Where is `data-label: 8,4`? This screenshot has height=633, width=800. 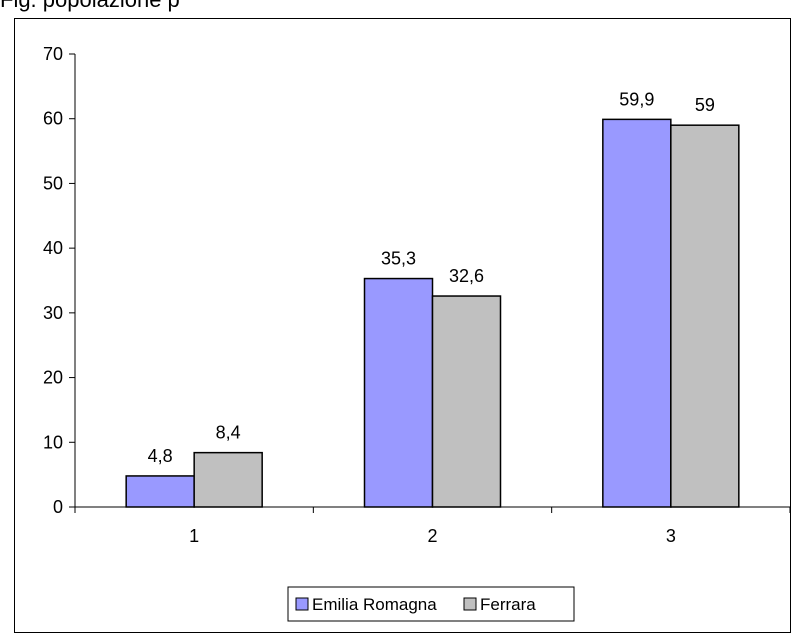 data-label: 8,4 is located at coordinates (228, 433).